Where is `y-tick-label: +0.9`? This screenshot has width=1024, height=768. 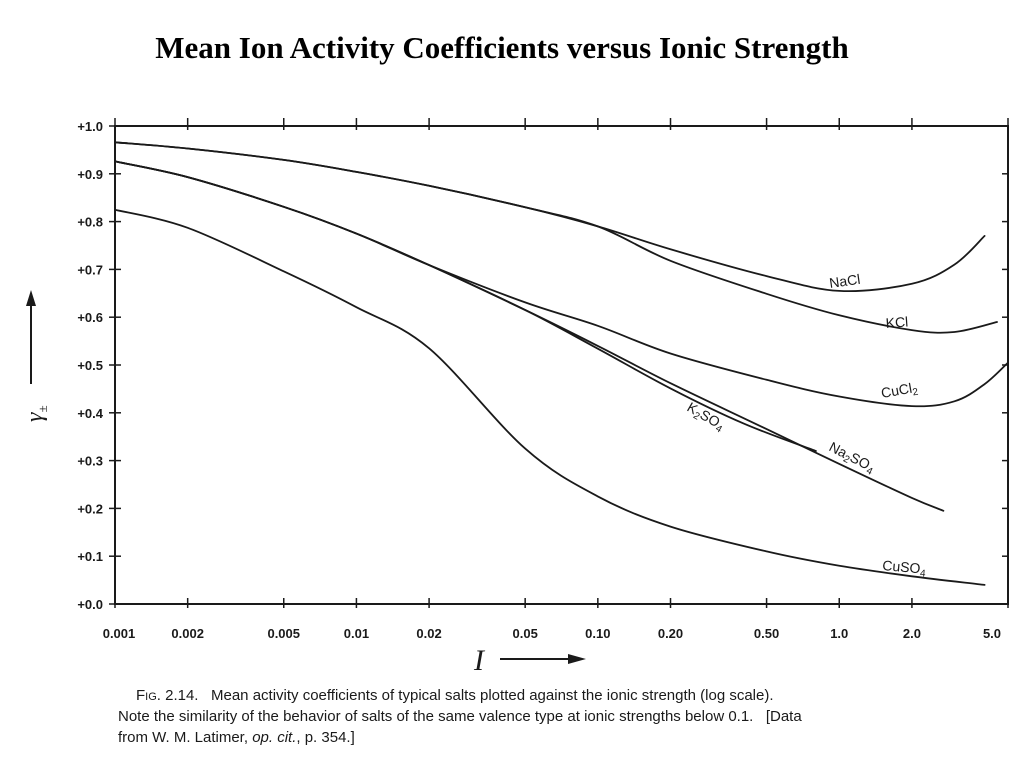
y-tick-label: +0.9 is located at coordinates (90, 174).